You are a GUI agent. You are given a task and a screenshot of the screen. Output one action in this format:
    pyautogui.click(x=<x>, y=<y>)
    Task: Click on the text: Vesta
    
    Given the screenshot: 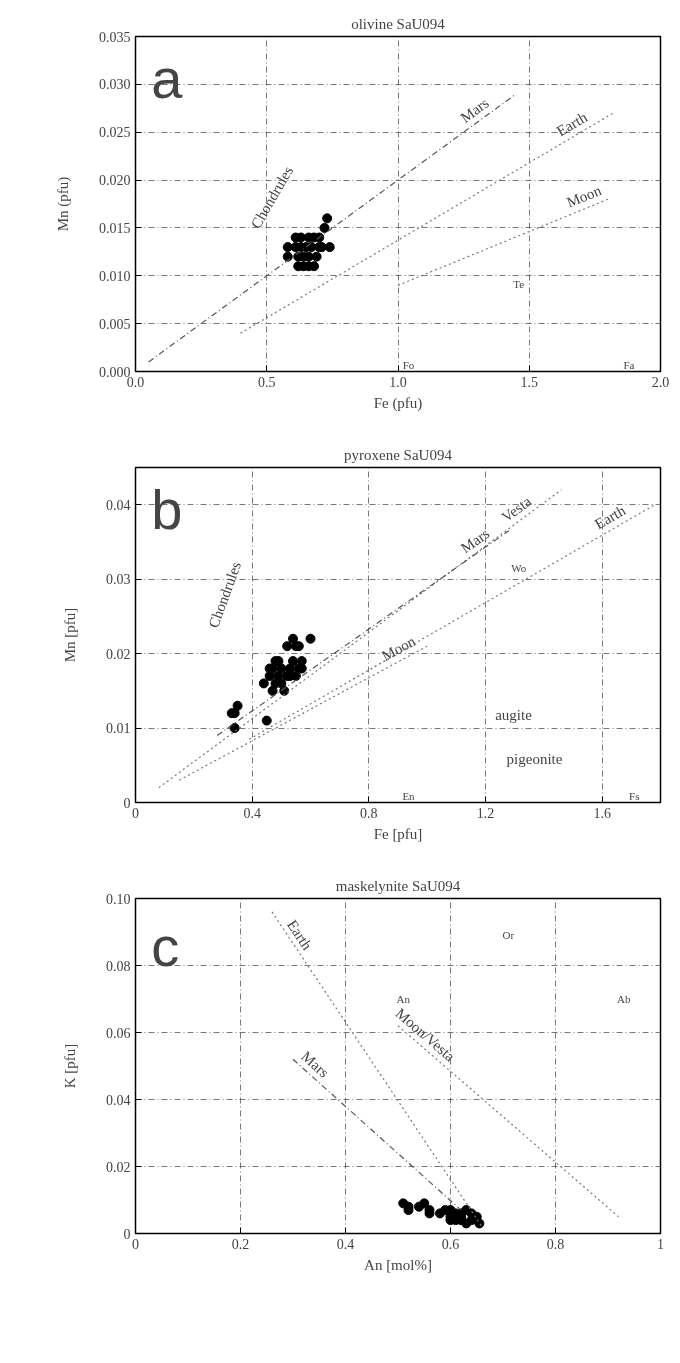 What is the action you would take?
    pyautogui.click(x=516, y=509)
    